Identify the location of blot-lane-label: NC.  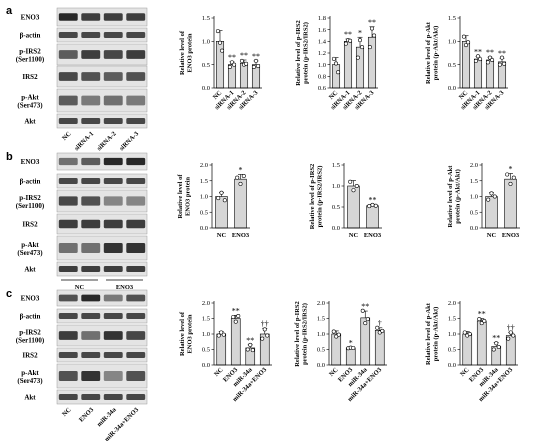
(67, 412).